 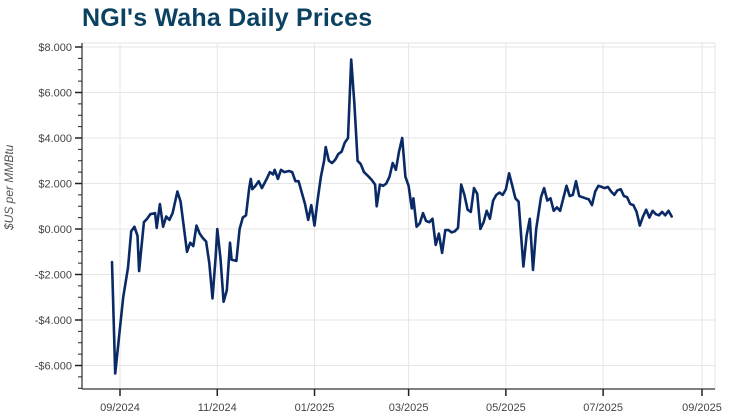 I want to click on y-tick-label: -$4.000, so click(x=53, y=321).